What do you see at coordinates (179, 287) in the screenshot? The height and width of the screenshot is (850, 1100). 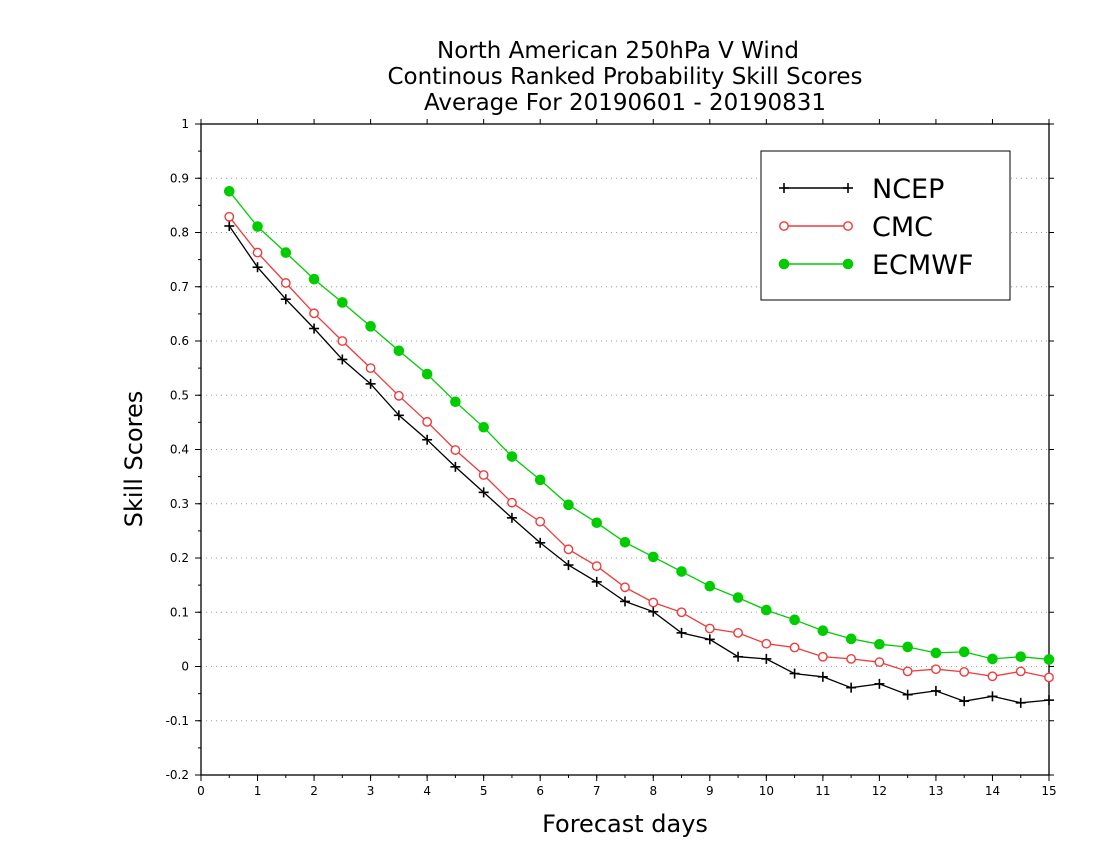 I see `y-tick-label: 0.7` at bounding box center [179, 287].